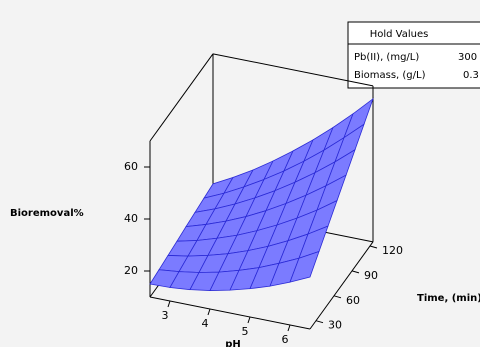  I want to click on hold-box, so click(413, 55).